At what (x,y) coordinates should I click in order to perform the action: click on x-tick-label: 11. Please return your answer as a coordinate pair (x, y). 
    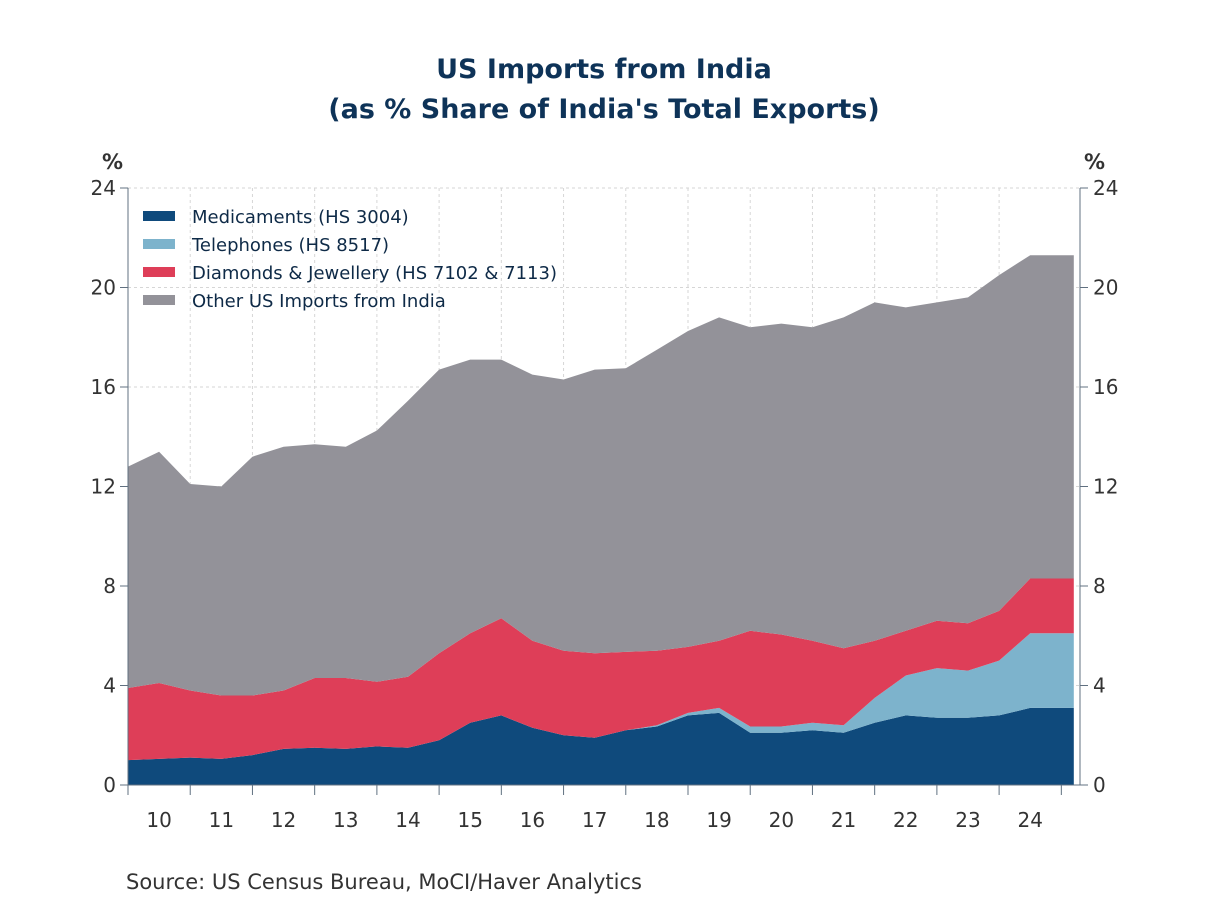
    Looking at the image, I should click on (221, 820).